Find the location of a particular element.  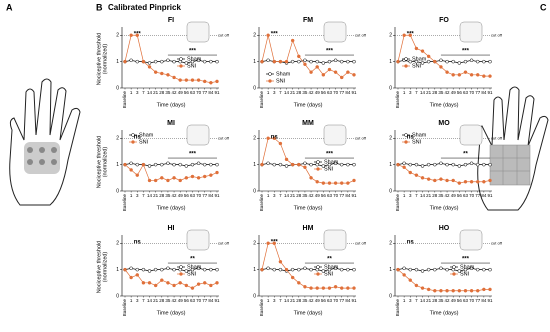

inset-hand is located at coordinates (335, 32).